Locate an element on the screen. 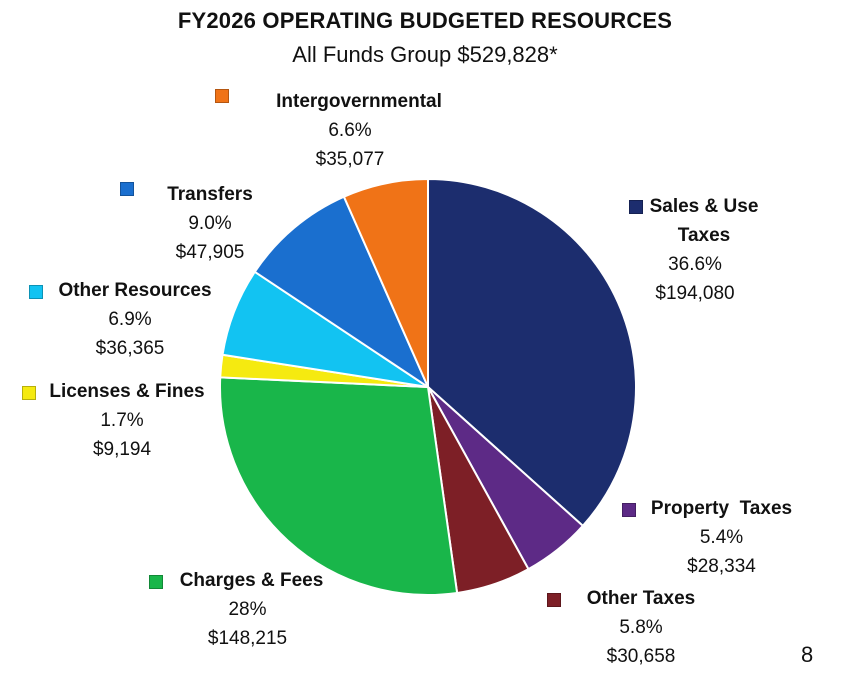 This screenshot has height=675, width=850. slice-percent-other-resources: 6.9% is located at coordinates (130, 319).